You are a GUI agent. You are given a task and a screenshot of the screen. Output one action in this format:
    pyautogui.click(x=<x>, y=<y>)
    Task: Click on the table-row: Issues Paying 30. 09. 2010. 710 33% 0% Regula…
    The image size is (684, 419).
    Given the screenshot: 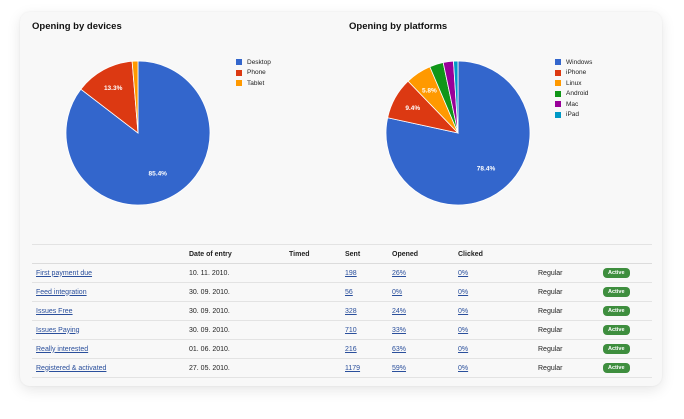 What is the action you would take?
    pyautogui.click(x=342, y=330)
    